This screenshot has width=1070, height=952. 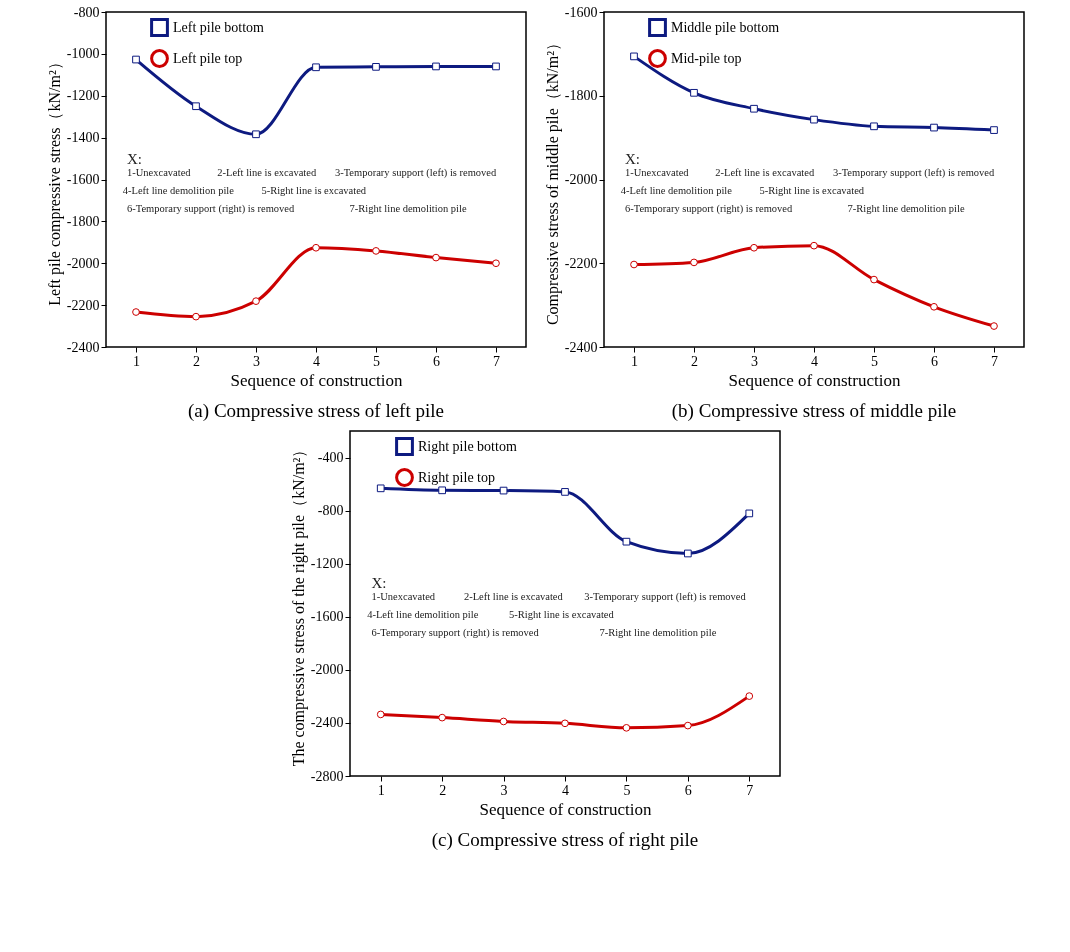 What do you see at coordinates (581, 263) in the screenshot?
I see `y-tick-label: -2200` at bounding box center [581, 263].